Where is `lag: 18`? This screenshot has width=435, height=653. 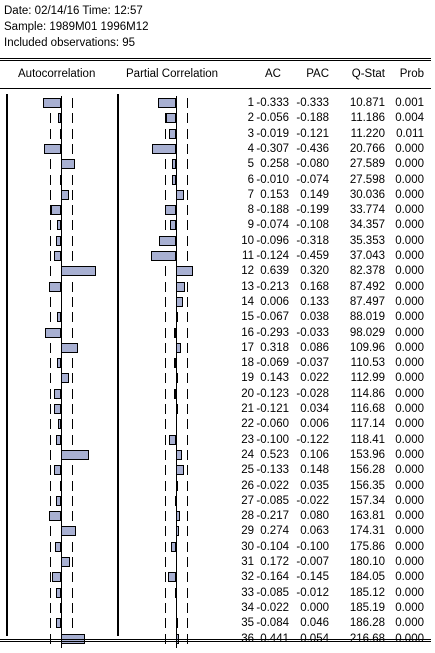
lag: 18 is located at coordinates (247, 363).